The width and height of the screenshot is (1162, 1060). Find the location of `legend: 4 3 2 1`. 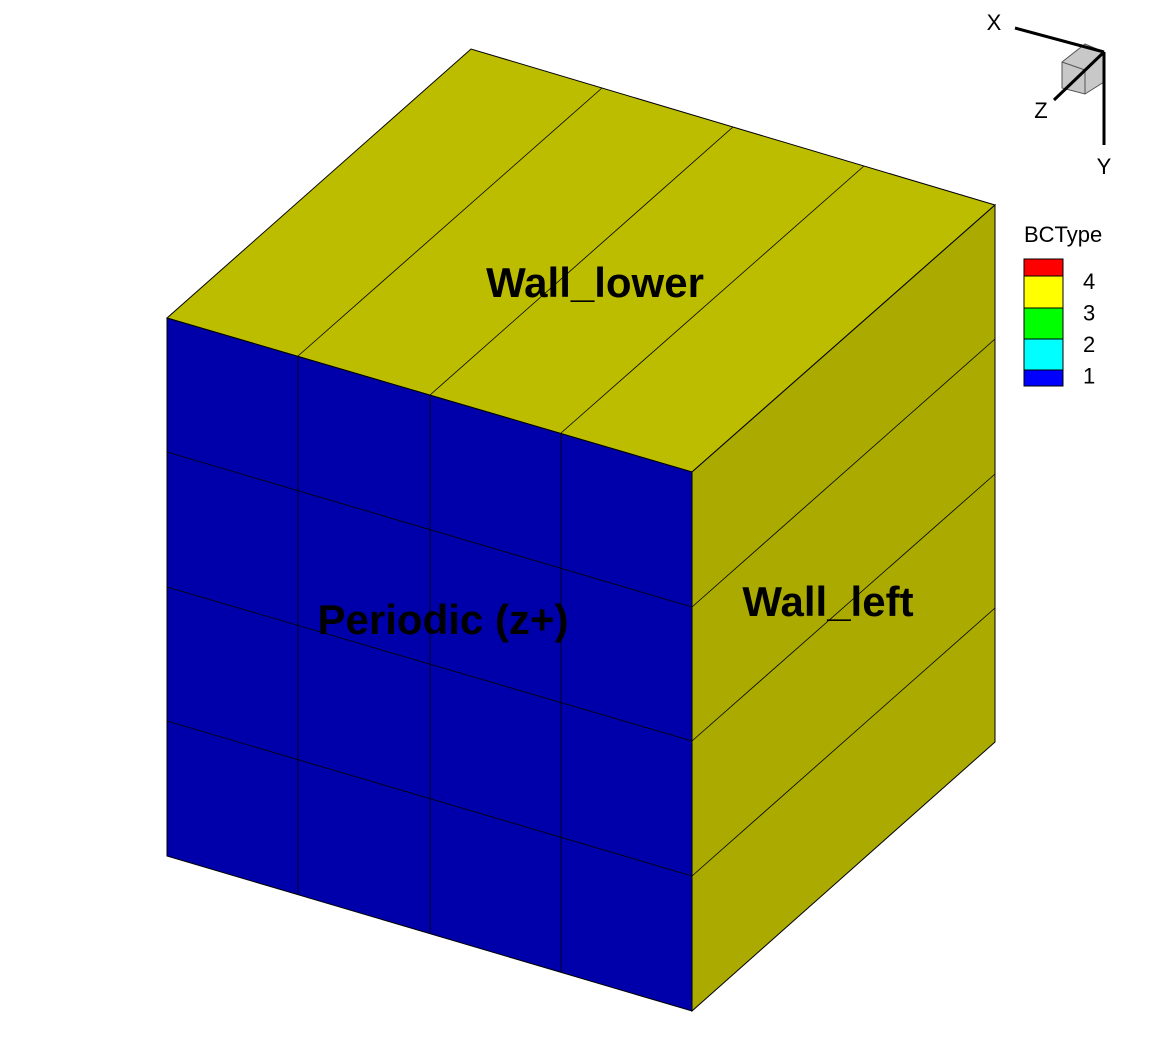

legend: 4 3 2 1 is located at coordinates (1059, 323).